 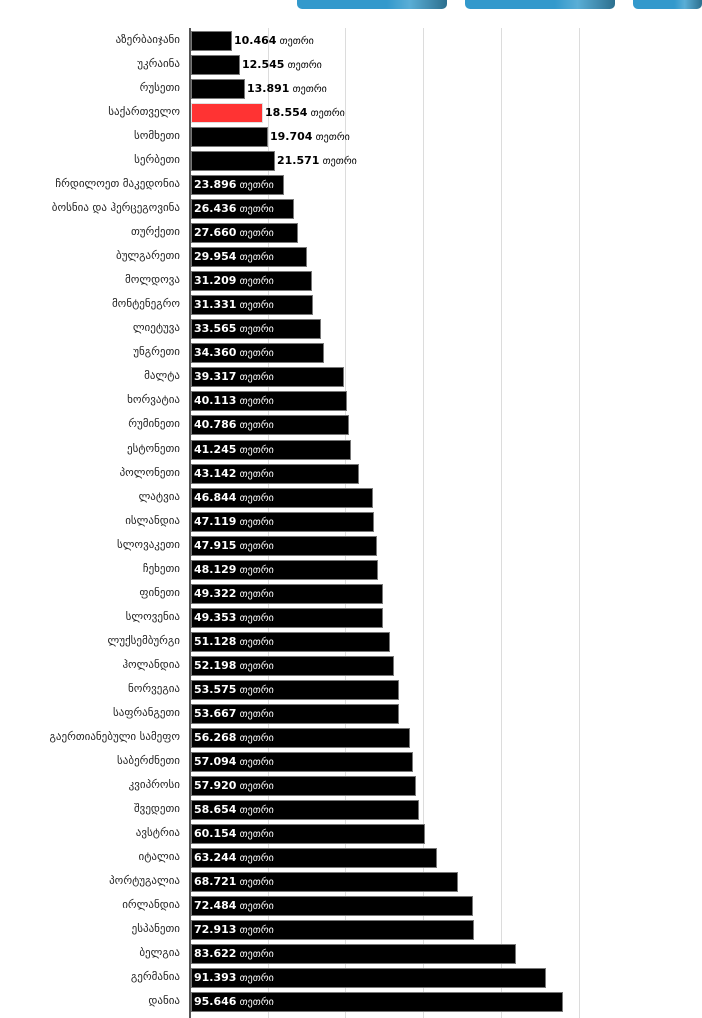 What do you see at coordinates (159, 88) in the screenshot?
I see `category-label: რუსეთი` at bounding box center [159, 88].